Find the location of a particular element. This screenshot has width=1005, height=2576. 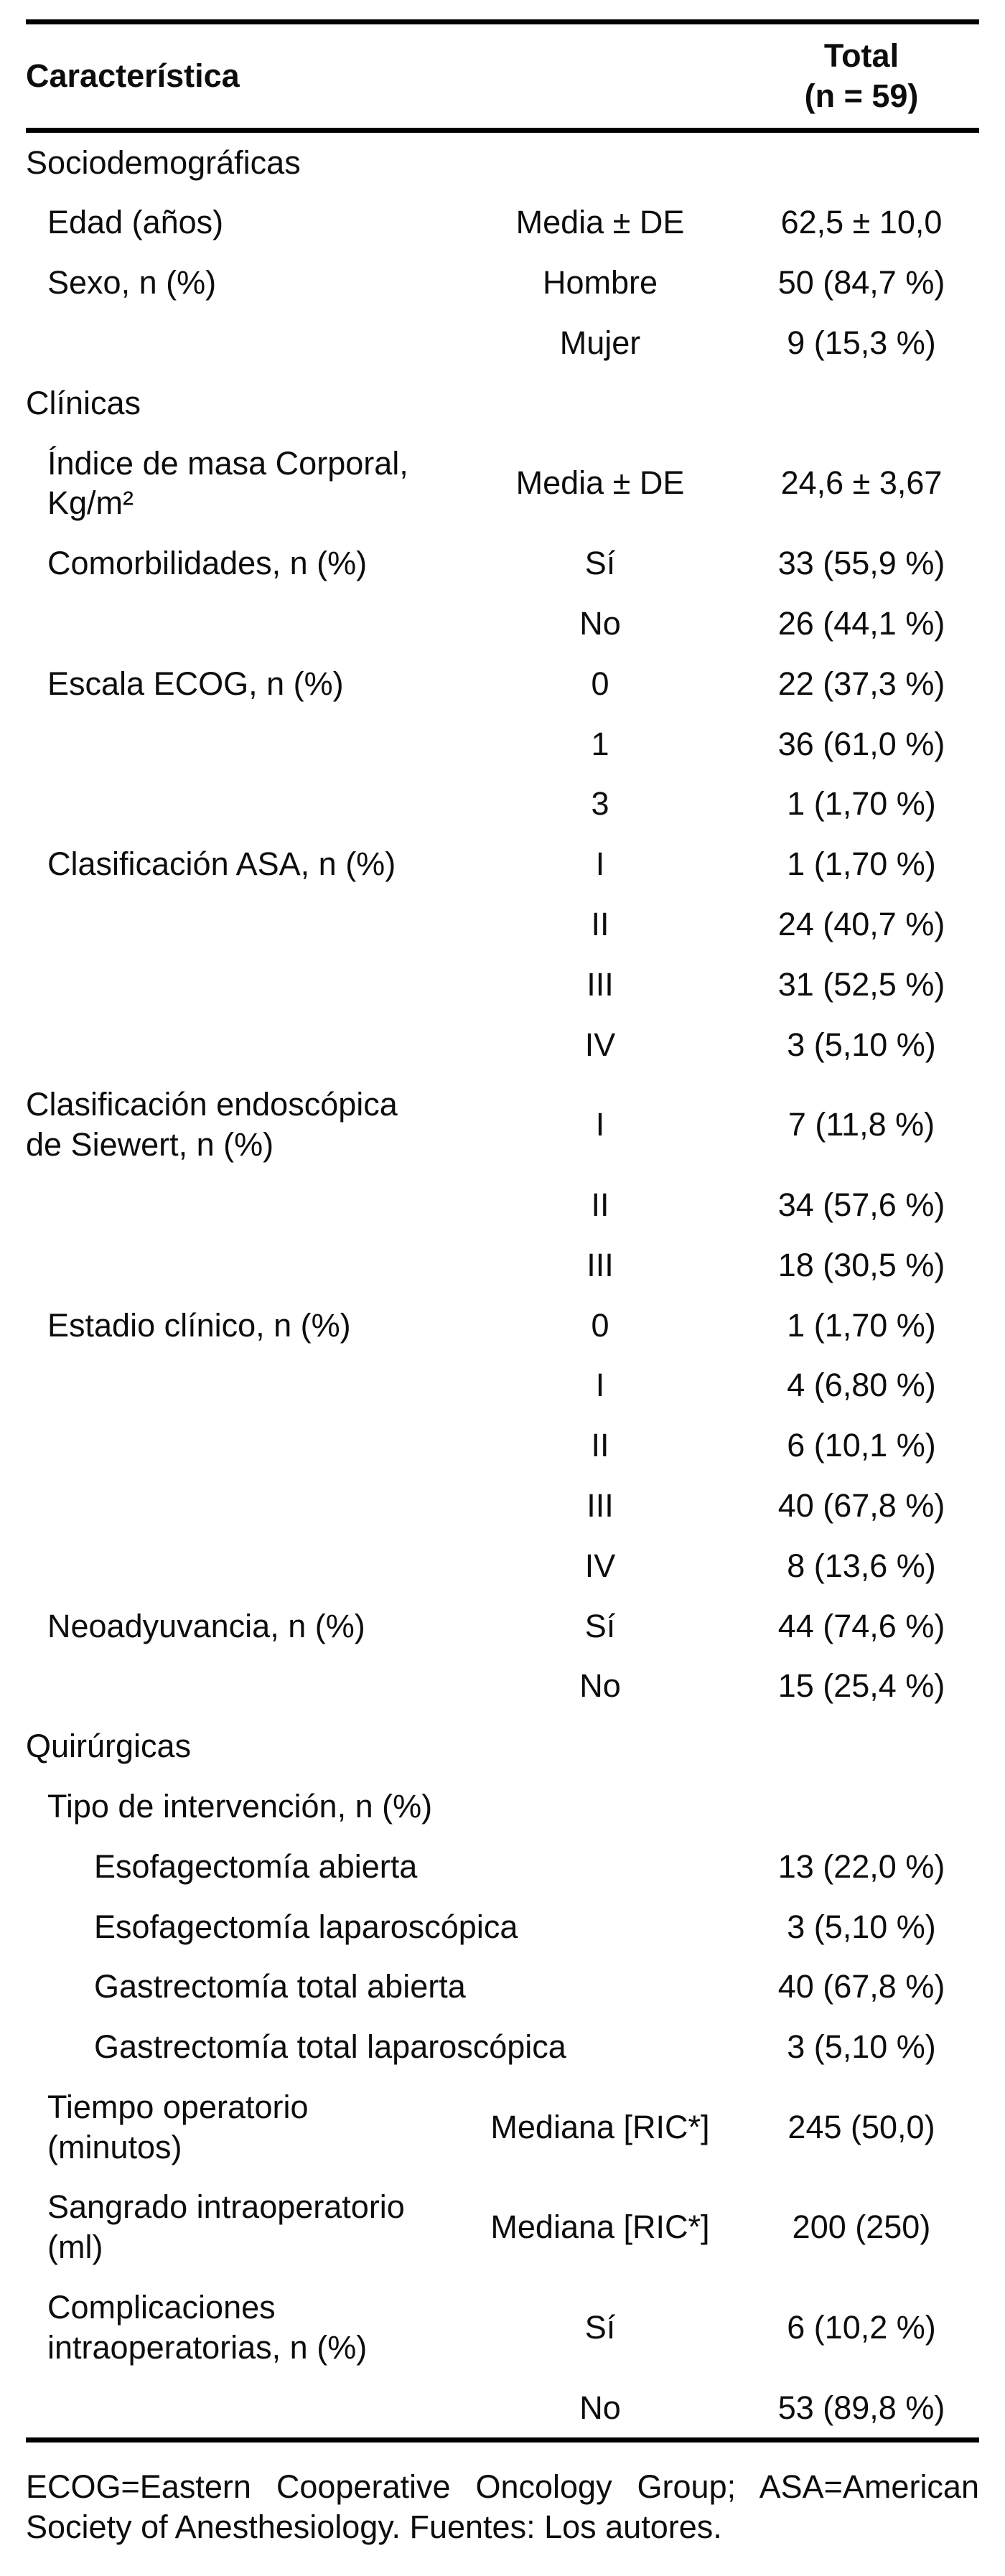

table-row: Esofagectomía laparoscópica 3 (5,10 %) is located at coordinates (502, 1927).